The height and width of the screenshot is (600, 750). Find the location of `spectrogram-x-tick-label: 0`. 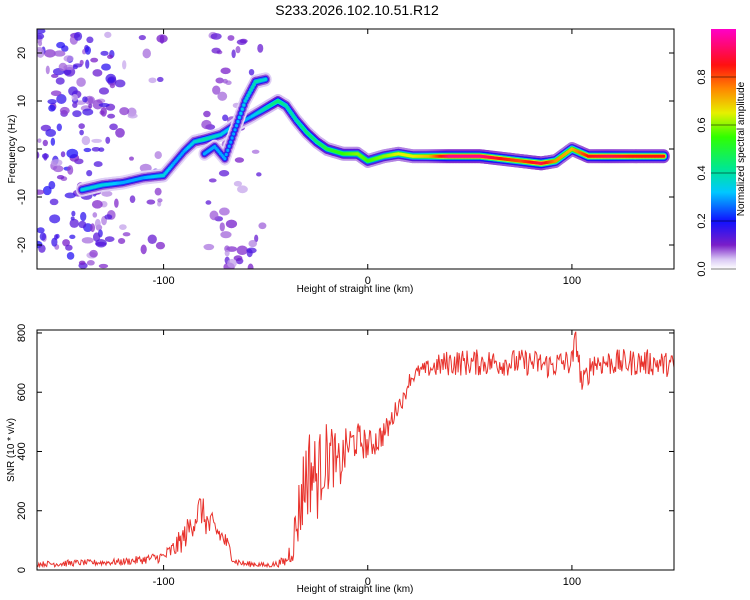

spectrogram-x-tick-label: 0 is located at coordinates (368, 281).